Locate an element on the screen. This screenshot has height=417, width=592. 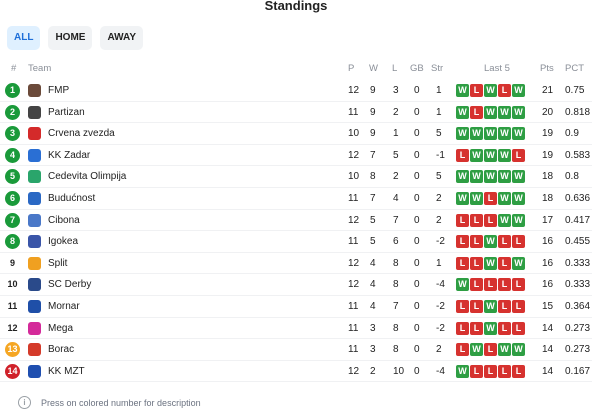
header-losses: L is located at coordinates (395, 68).